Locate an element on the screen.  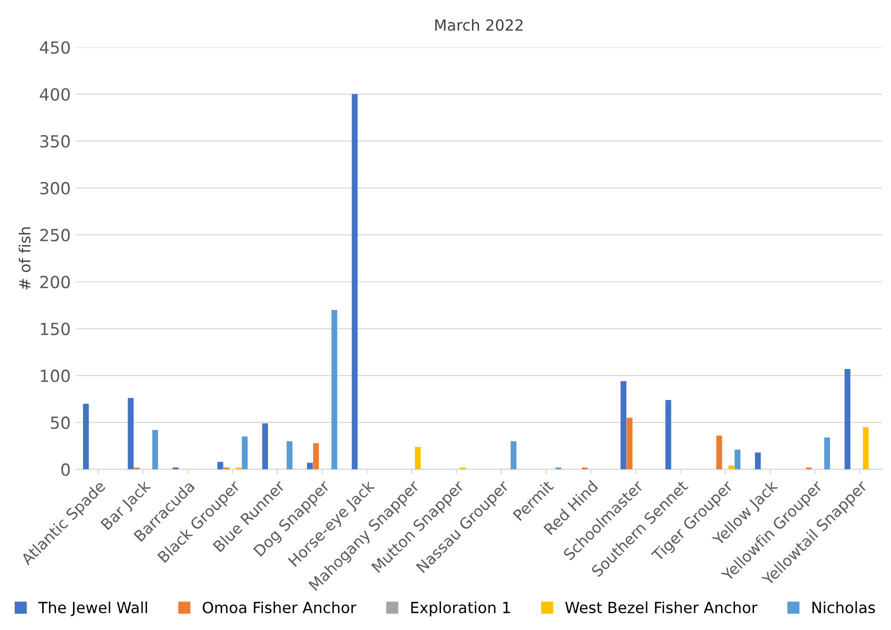
legend-label: The Jewel Wall is located at coordinates (92, 608).